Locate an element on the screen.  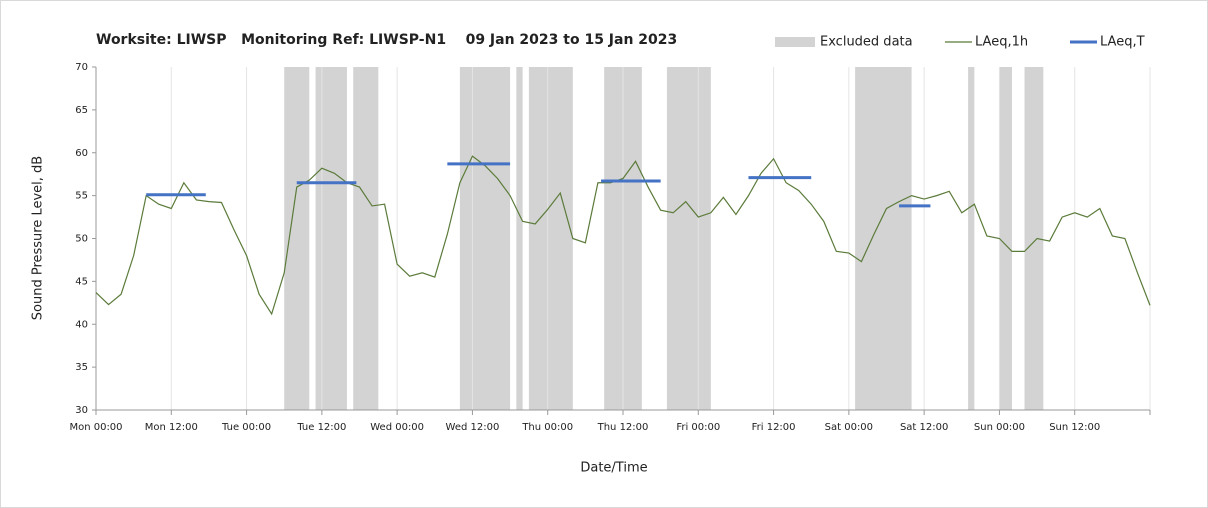
y-tick-label: 60 is located at coordinates (81, 153).